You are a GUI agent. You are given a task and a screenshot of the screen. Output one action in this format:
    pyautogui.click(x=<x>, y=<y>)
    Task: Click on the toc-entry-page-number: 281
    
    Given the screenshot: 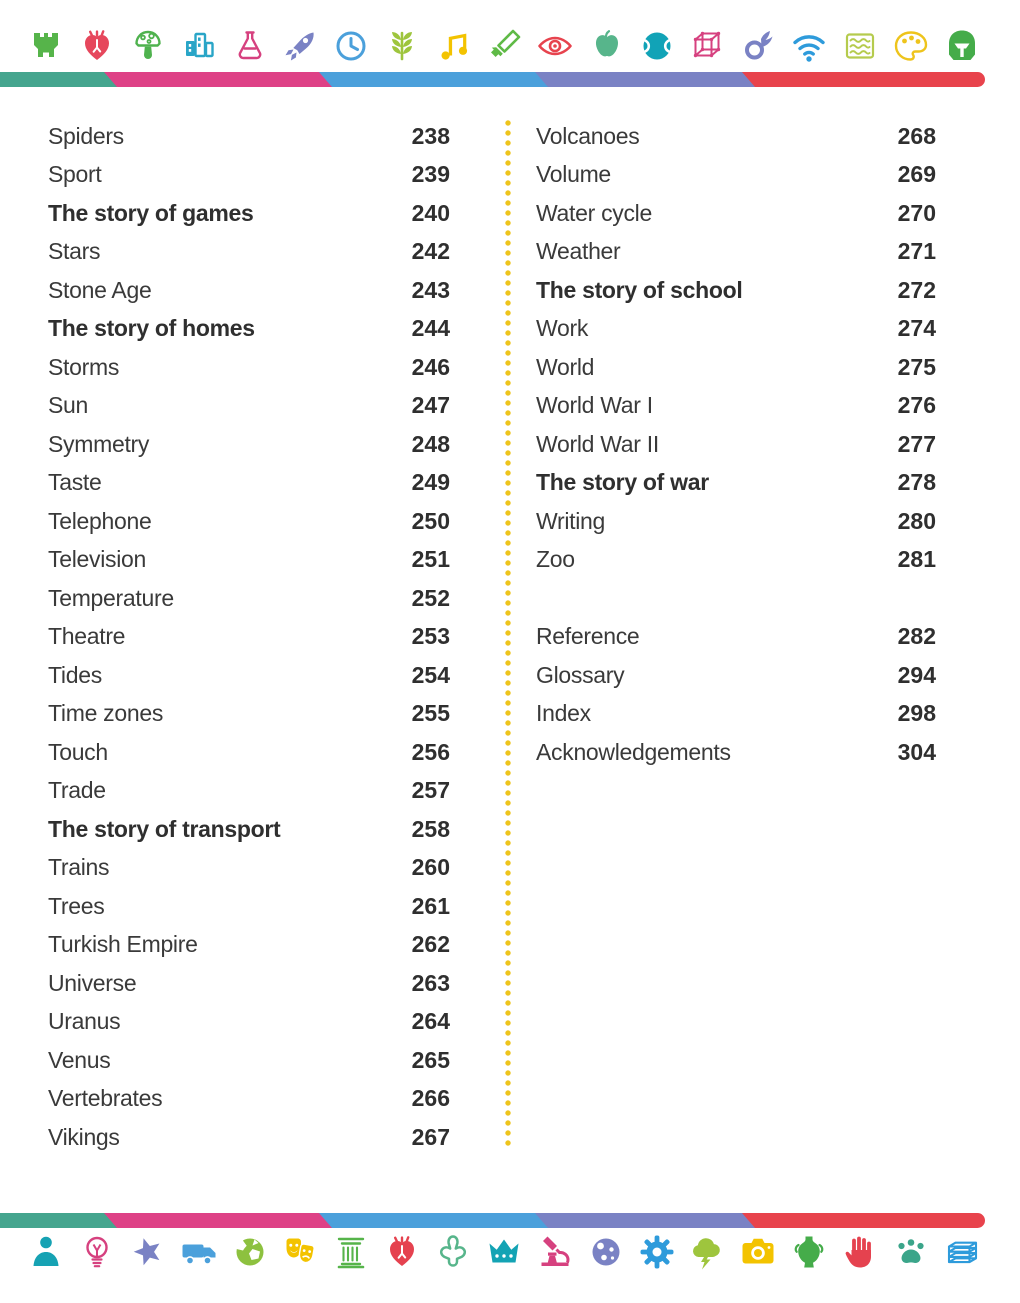 What is the action you would take?
    pyautogui.click(x=916, y=559)
    